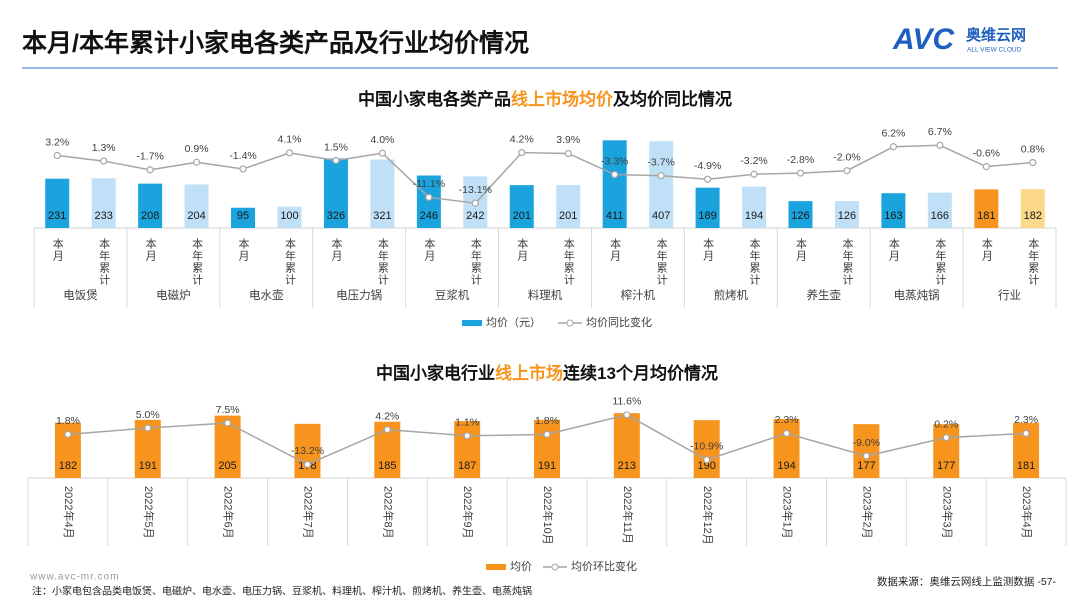 The image size is (1080, 608). Describe the element at coordinates (382, 216) in the screenshot. I see `bar-label: 321` at that location.